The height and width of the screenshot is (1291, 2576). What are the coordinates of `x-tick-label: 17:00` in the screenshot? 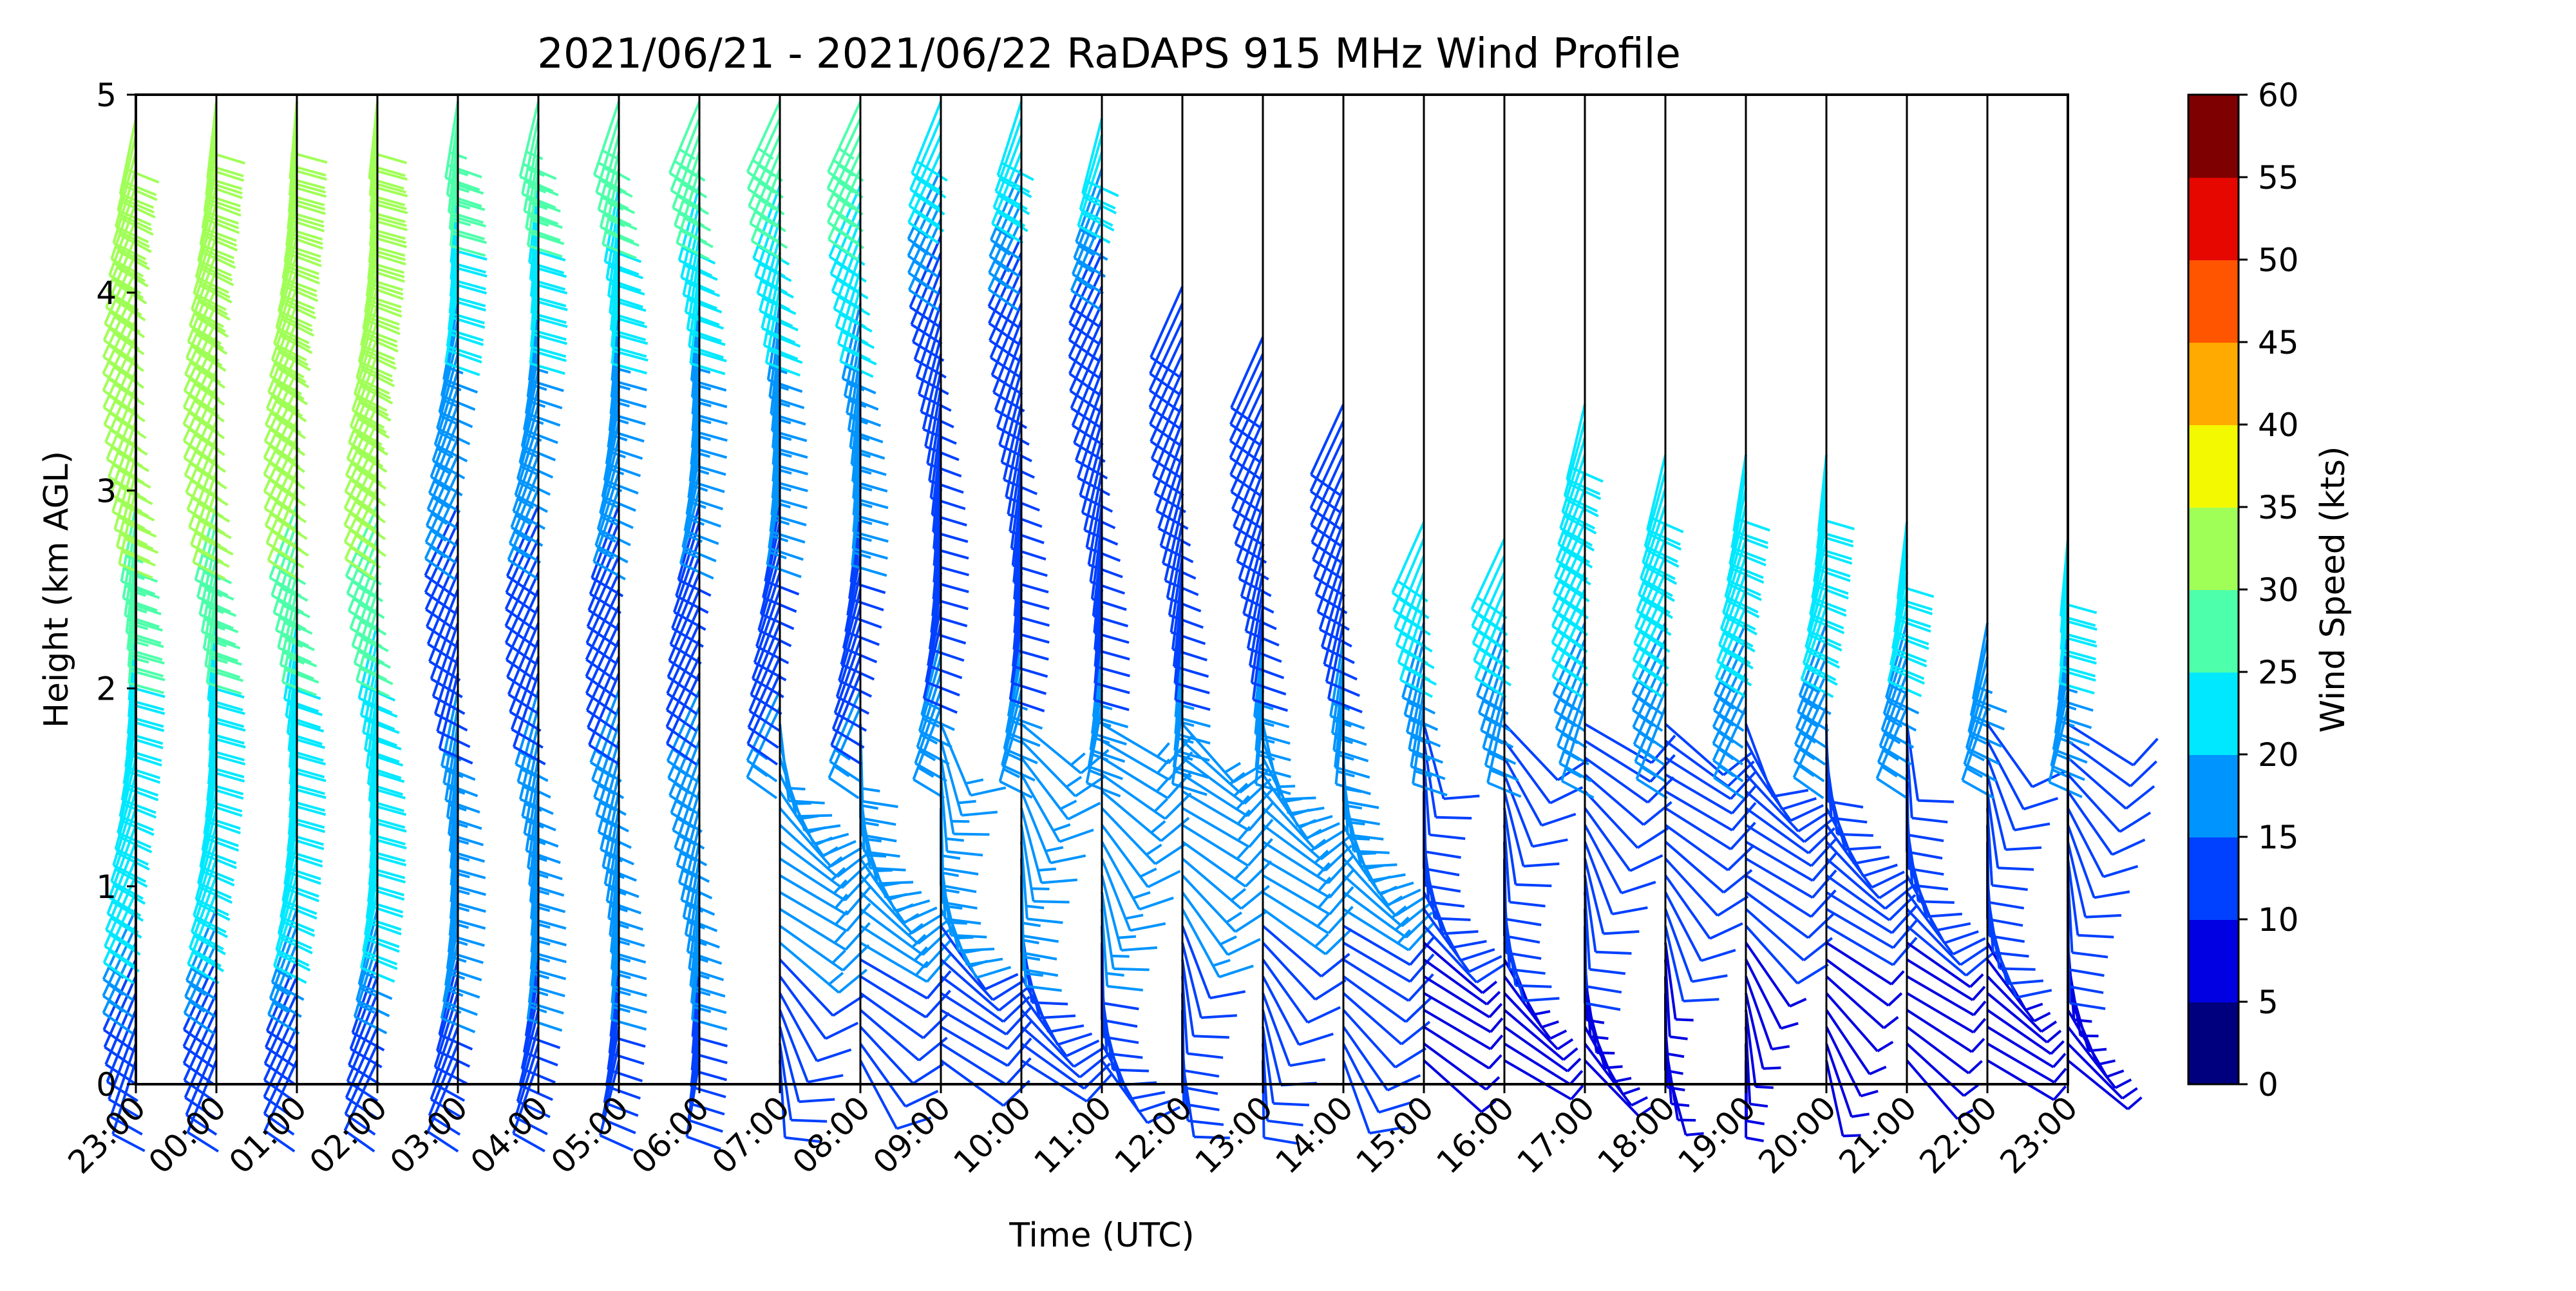 It's located at (1556, 1135).